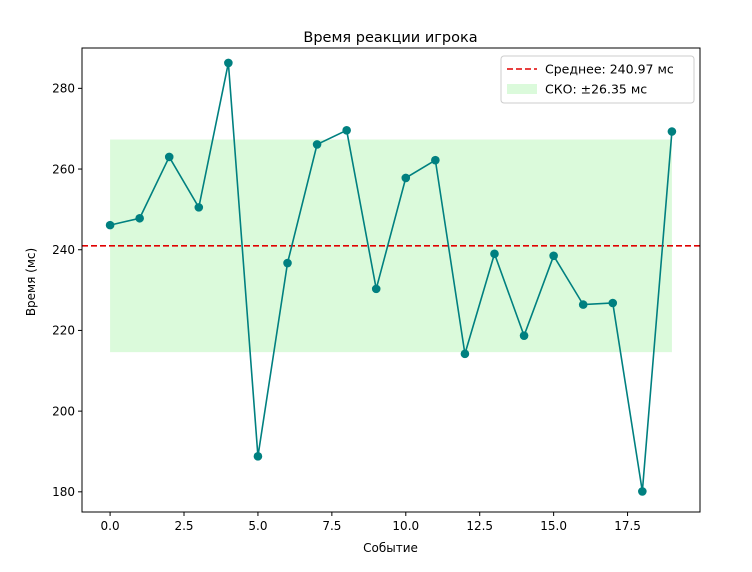 The width and height of the screenshot is (752, 572). What do you see at coordinates (405, 526) in the screenshot?
I see `x-tick-label: 10.0` at bounding box center [405, 526].